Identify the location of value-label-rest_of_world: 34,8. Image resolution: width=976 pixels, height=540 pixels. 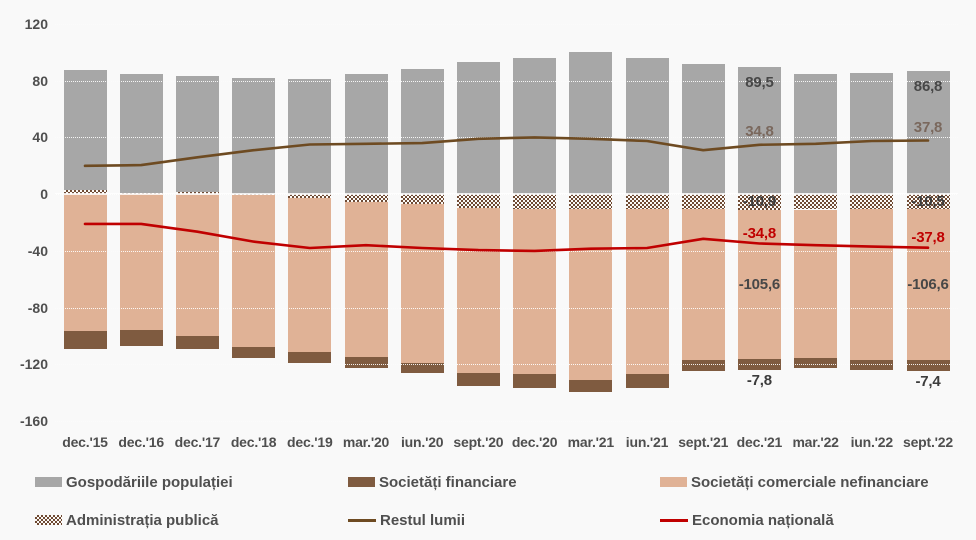
(759, 131).